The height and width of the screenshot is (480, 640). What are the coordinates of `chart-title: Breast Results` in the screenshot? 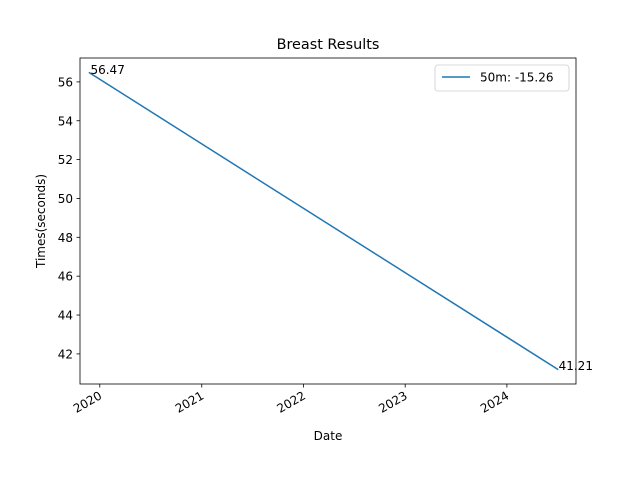 It's located at (328, 45).